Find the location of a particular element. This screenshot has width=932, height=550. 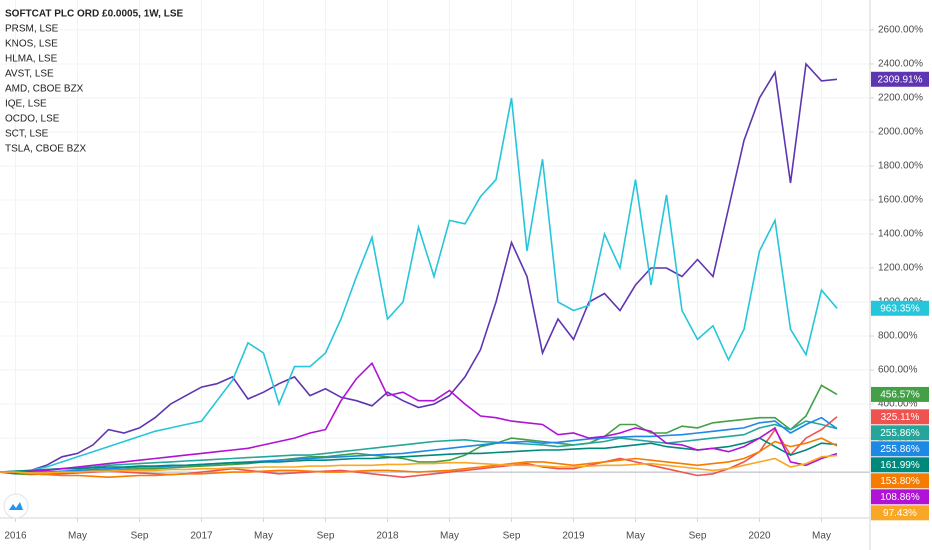

legend-entry: IQE, LSE is located at coordinates (26, 104).